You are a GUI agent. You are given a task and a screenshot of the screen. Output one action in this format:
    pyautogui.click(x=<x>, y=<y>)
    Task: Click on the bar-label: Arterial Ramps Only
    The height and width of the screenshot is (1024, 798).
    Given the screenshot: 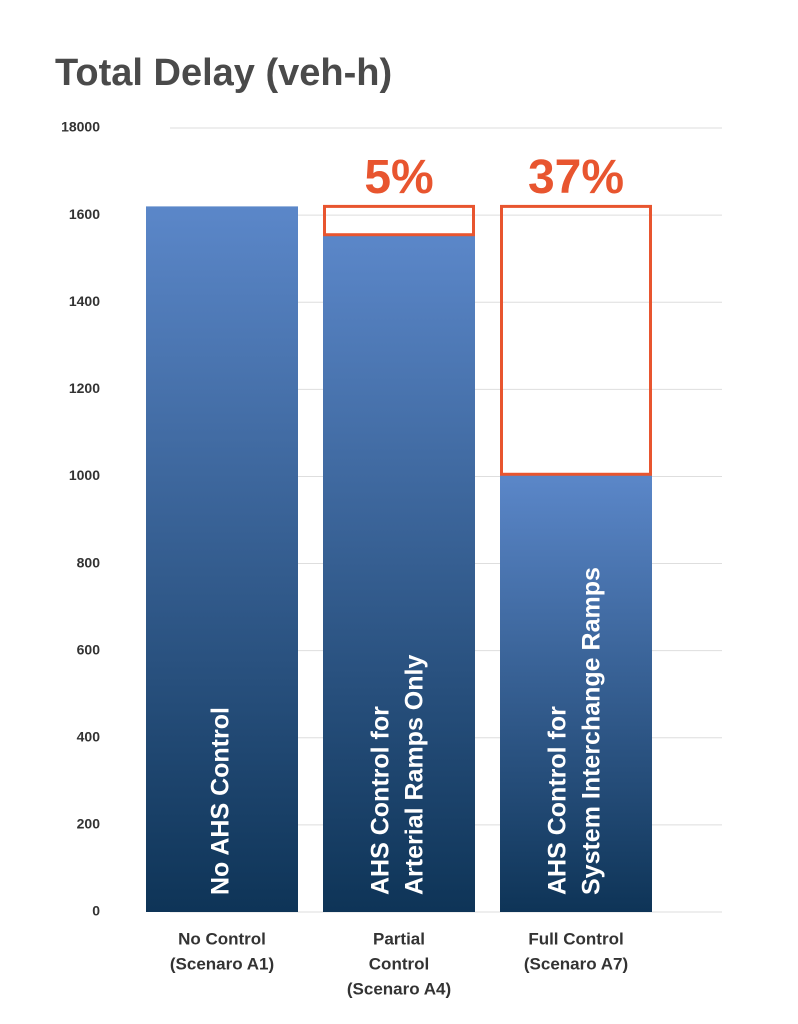 What is the action you would take?
    pyautogui.click(x=415, y=775)
    